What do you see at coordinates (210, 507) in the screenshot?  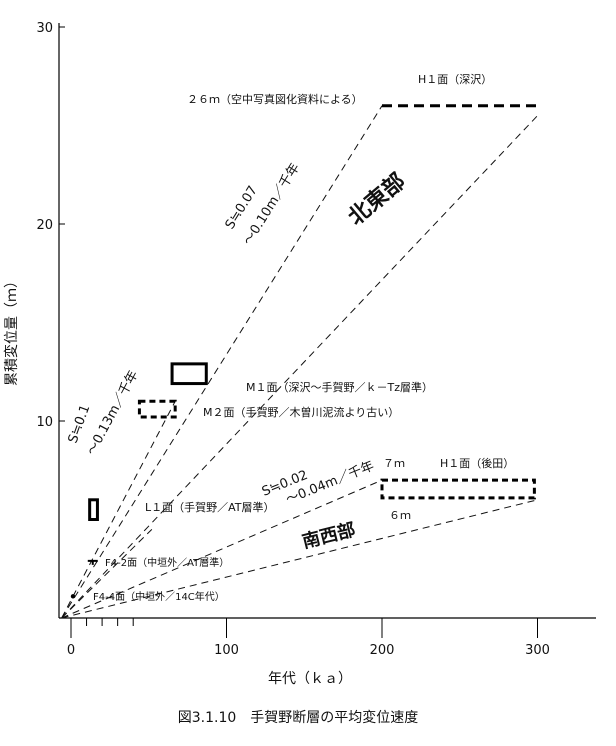 I see `annotation-l1: L１面（手賀野／AT層準）` at bounding box center [210, 507].